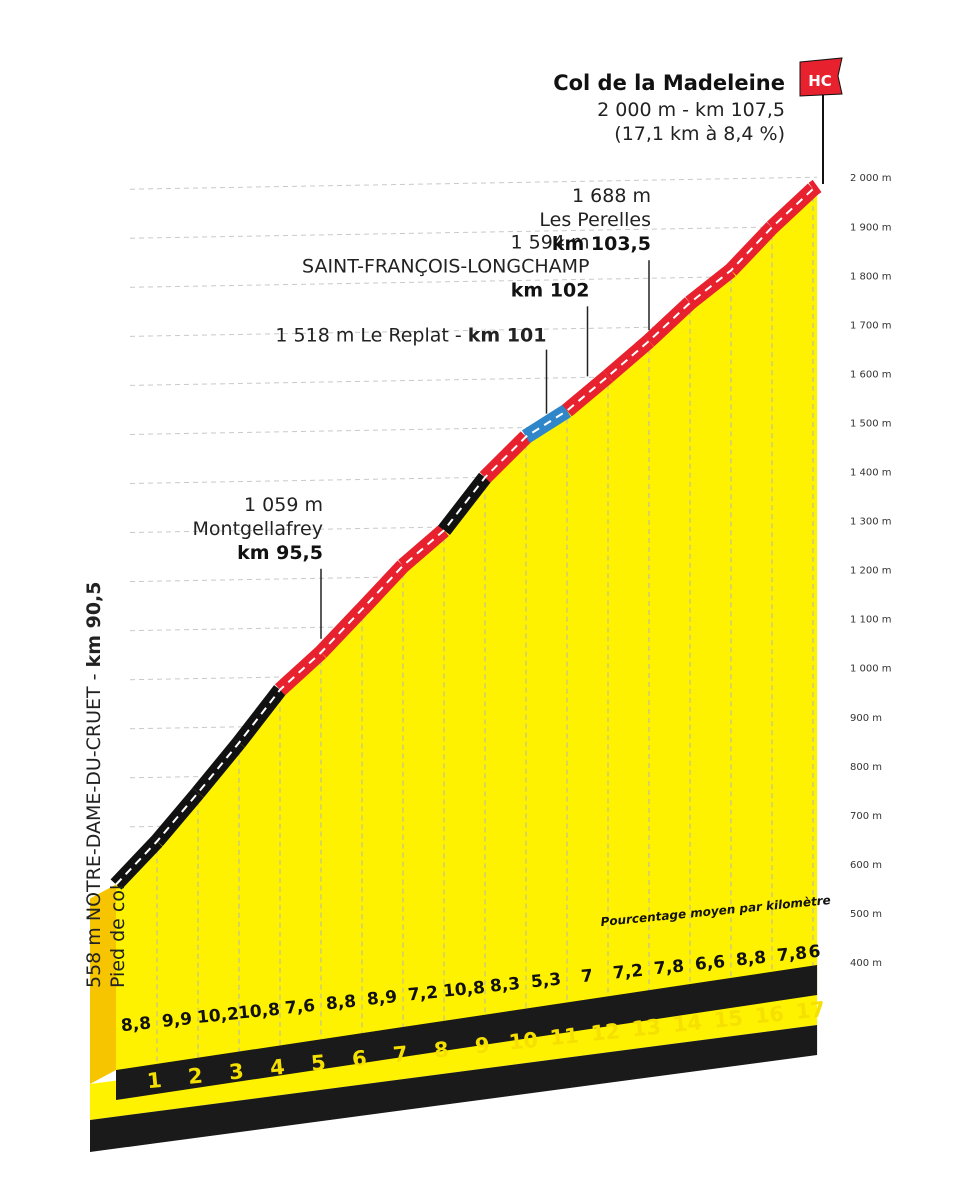 This screenshot has height=1200, width=960. Describe the element at coordinates (441, 1049) in the screenshot. I see `km-label: 8` at that location.